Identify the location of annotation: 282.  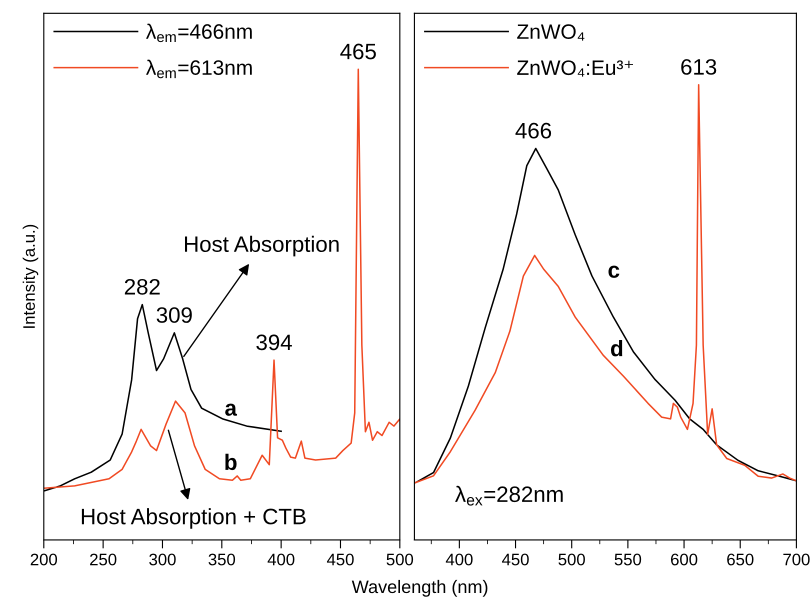
(142, 286).